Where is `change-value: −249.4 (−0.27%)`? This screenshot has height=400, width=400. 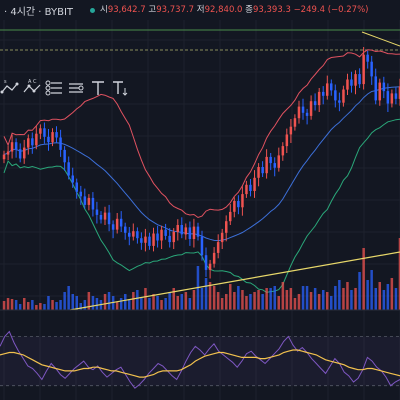
change-value: −249.4 (−0.27%) is located at coordinates (331, 10).